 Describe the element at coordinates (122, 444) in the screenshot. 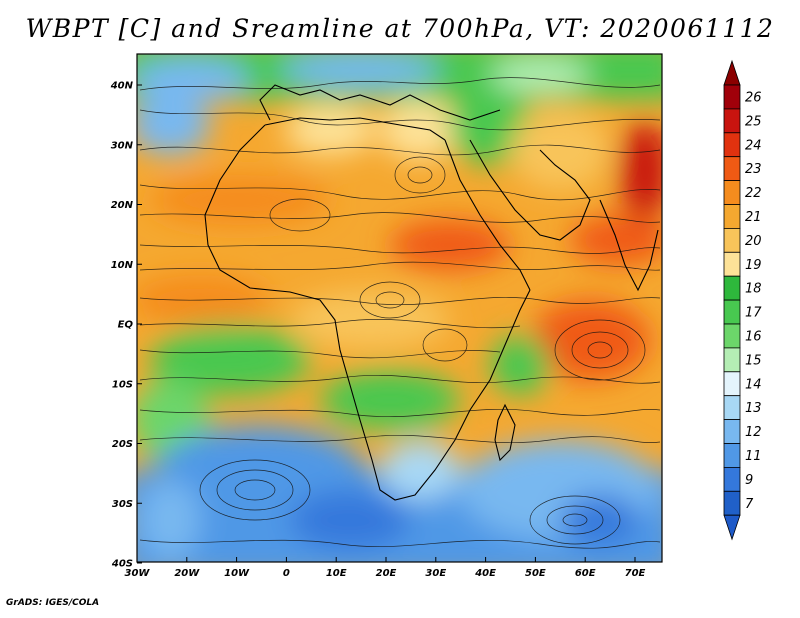

I see `lat-tick-label: 20S` at that location.